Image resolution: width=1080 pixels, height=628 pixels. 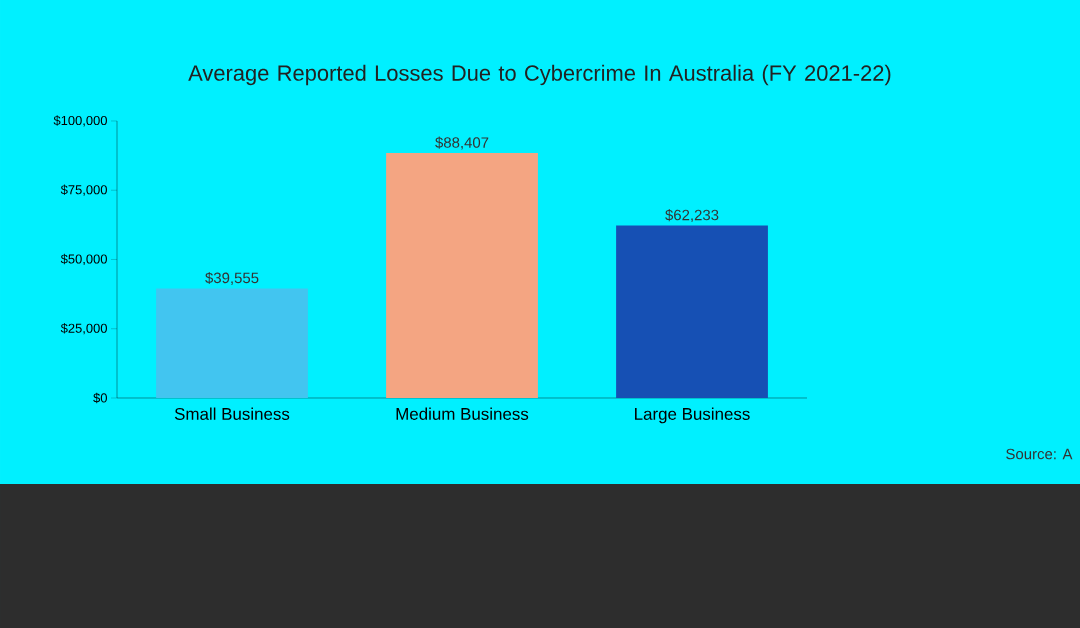 What do you see at coordinates (462, 143) in the screenshot?
I see `data-label: $88,407` at bounding box center [462, 143].